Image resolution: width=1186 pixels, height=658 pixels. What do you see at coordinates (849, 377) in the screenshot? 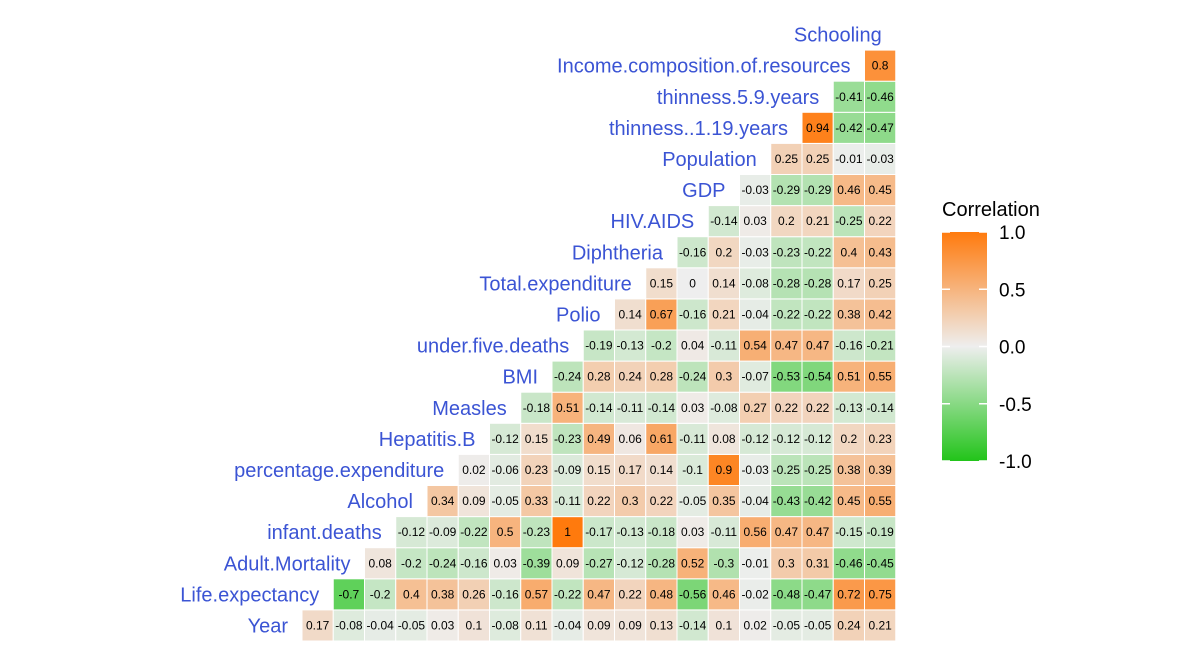
I see `cell-value-label: 0.51` at bounding box center [849, 377].